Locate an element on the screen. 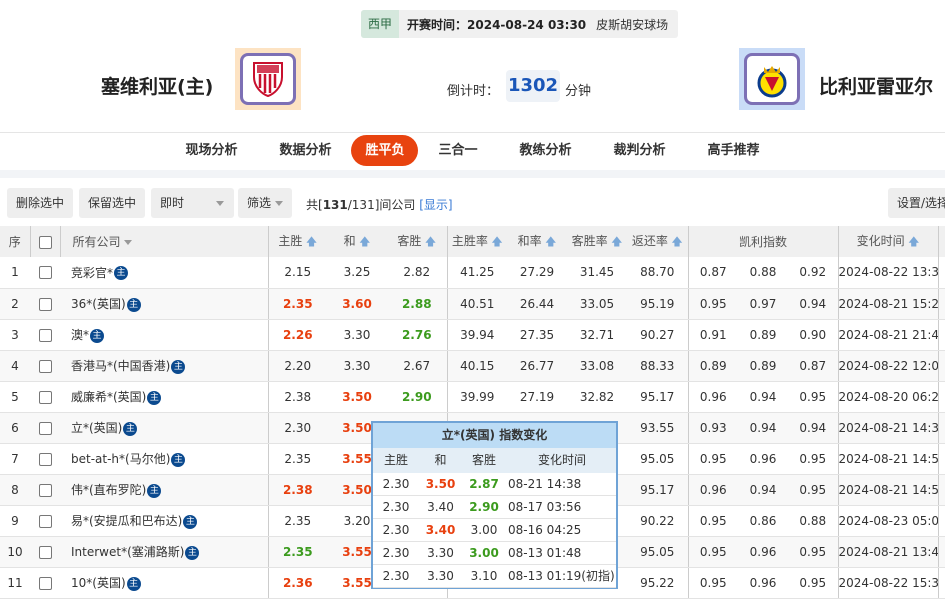  change-time: 2024-08-22 12:01 is located at coordinates (888, 366).